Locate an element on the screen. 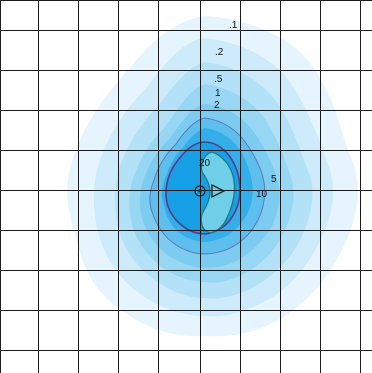 This screenshot has height=373, width=372. label-0-5: .5 is located at coordinates (218, 79).